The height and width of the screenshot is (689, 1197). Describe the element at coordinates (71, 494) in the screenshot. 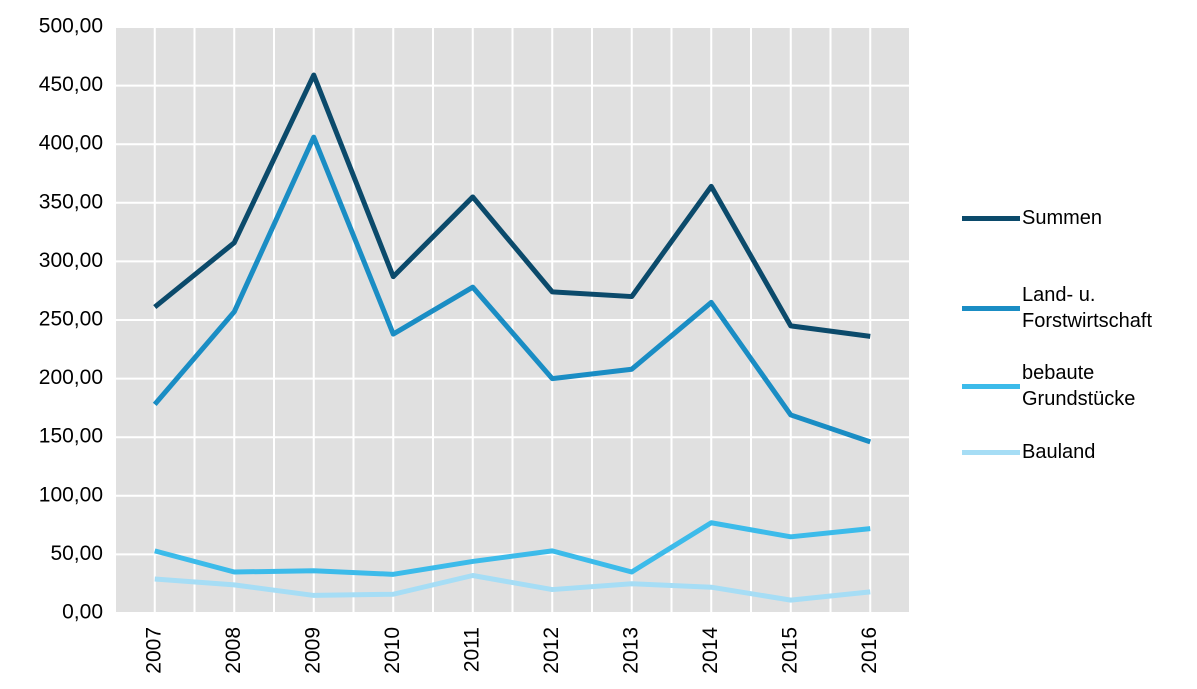

I see `y-tick-label: 100,00` at that location.